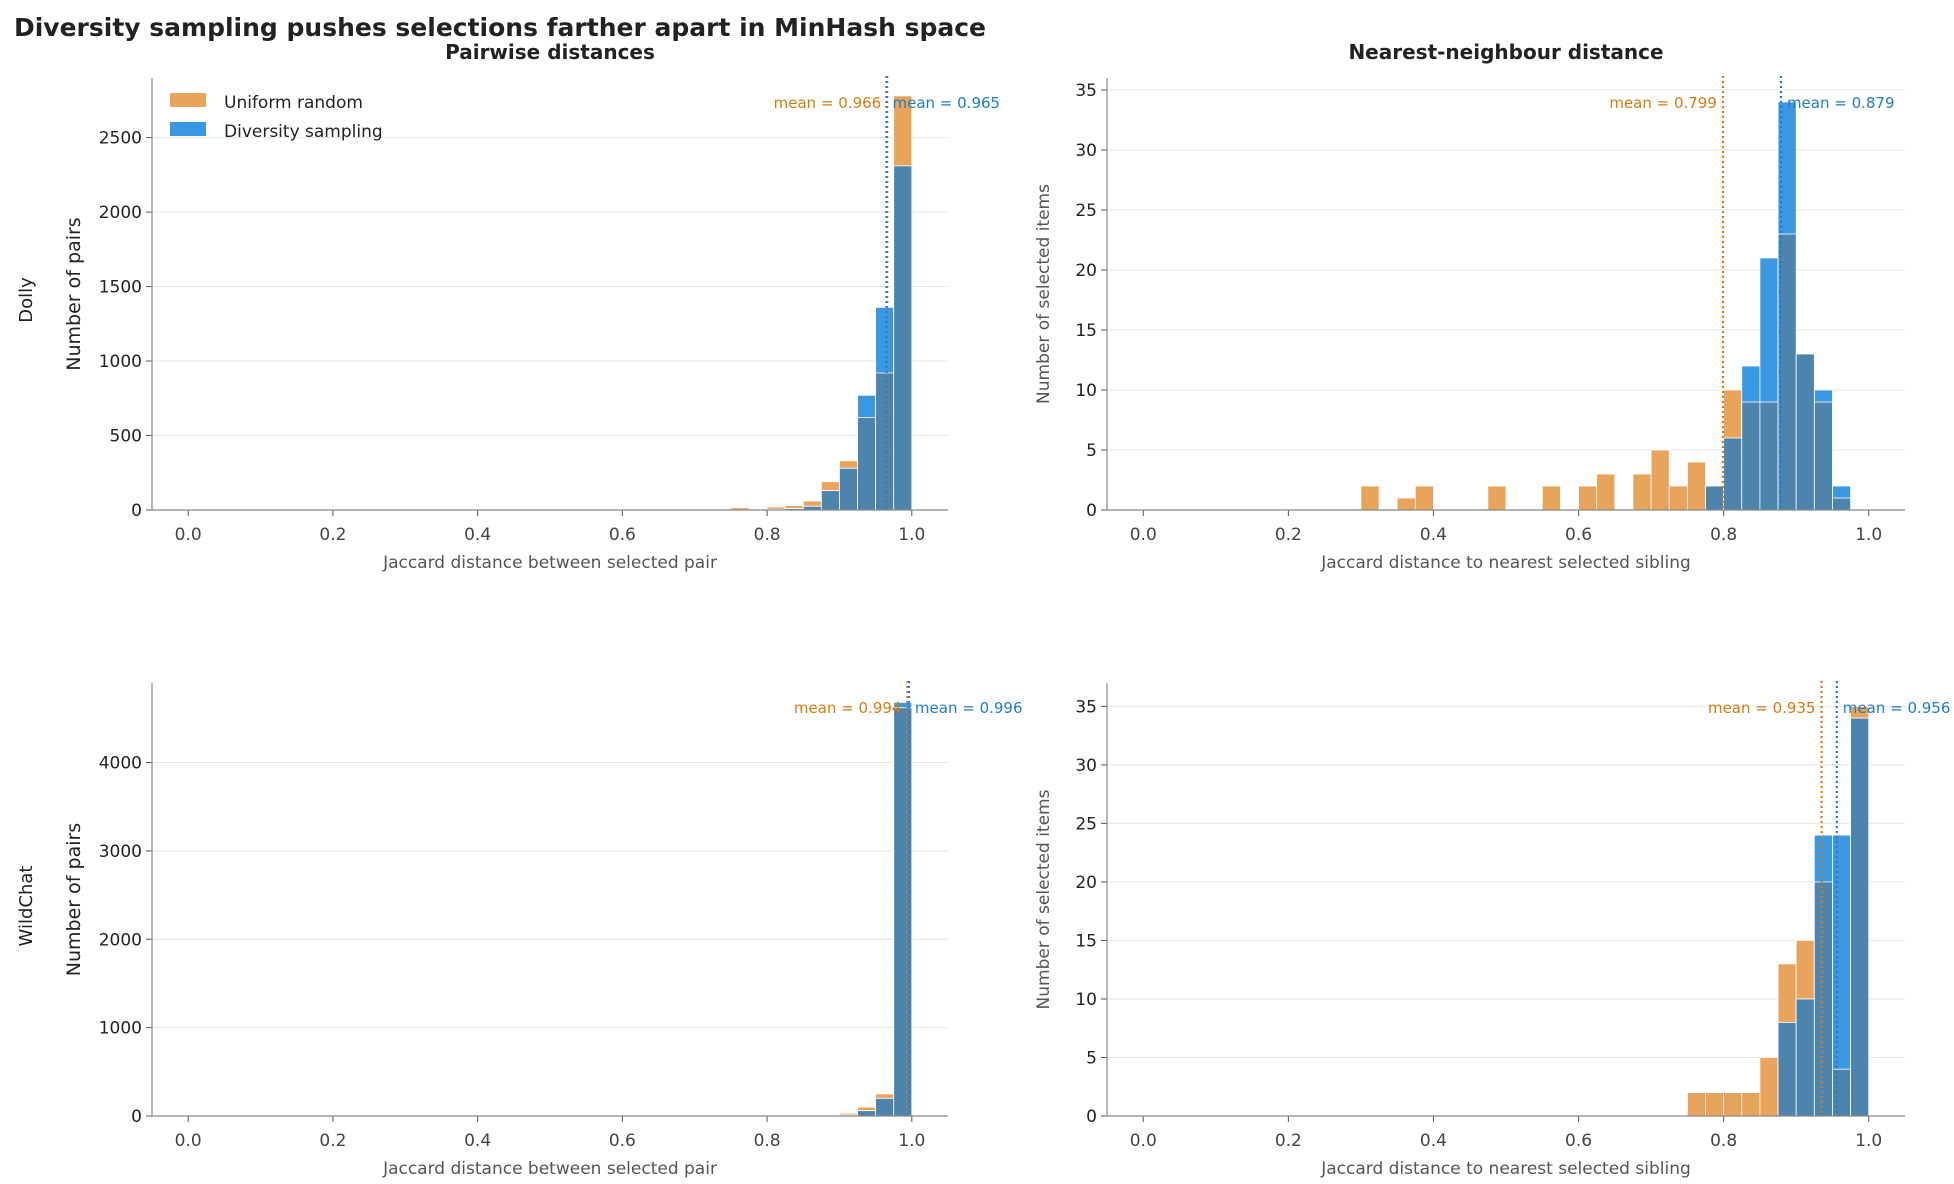 The image size is (1954, 1184). What do you see at coordinates (1841, 103) in the screenshot?
I see `mean-label-diversity: mean = 0.879` at bounding box center [1841, 103].